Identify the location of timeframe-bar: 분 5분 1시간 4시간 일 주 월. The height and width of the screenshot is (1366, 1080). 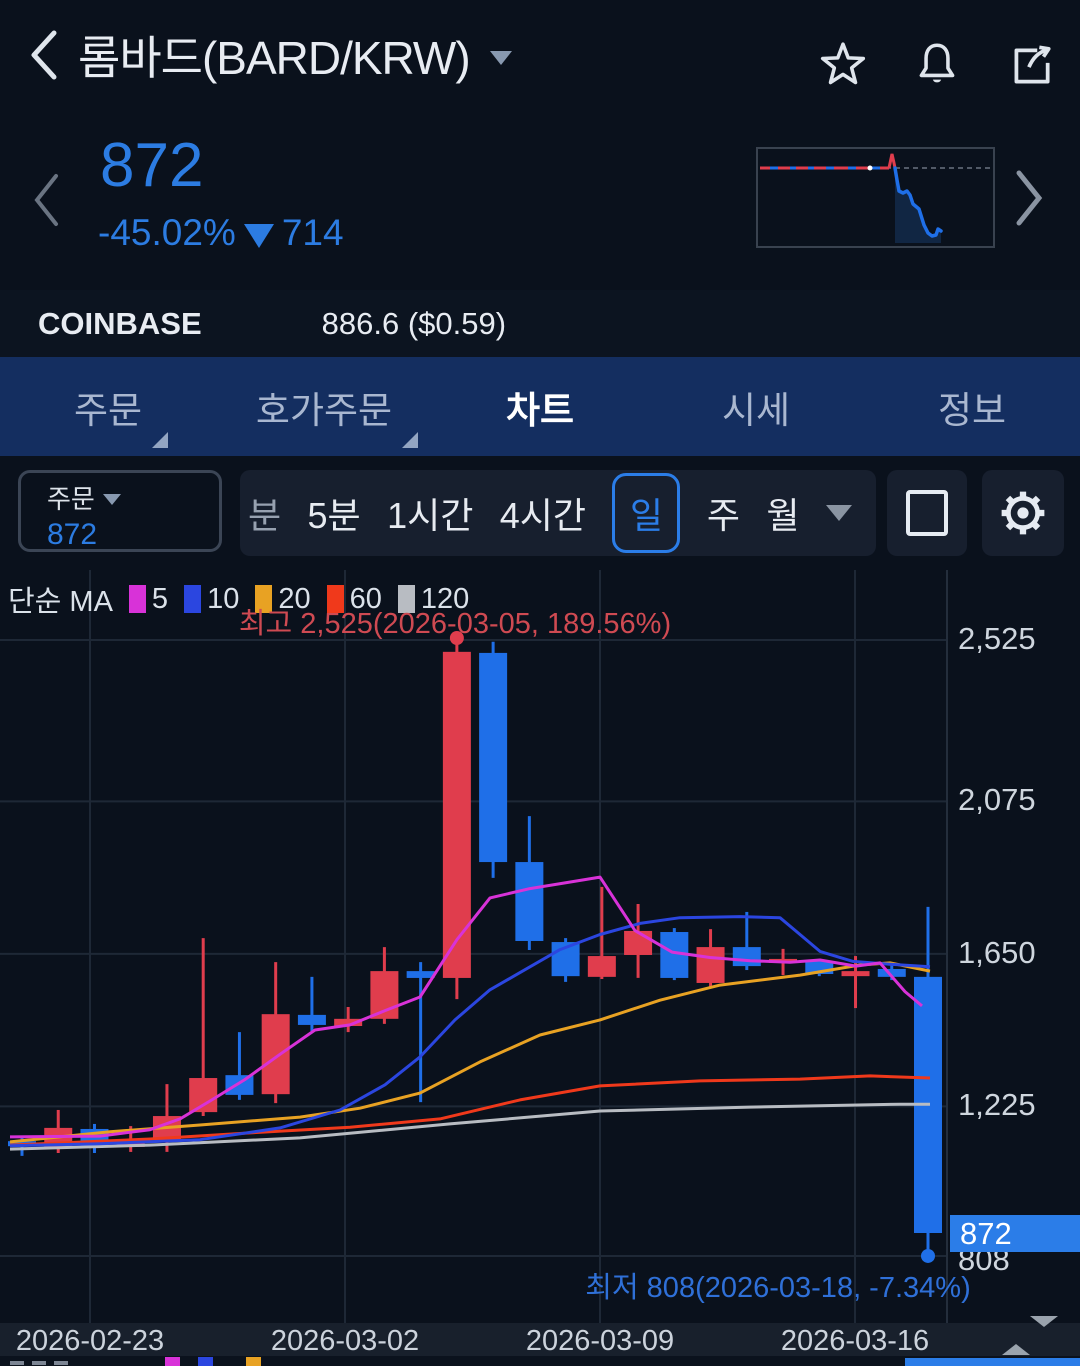
(558, 513).